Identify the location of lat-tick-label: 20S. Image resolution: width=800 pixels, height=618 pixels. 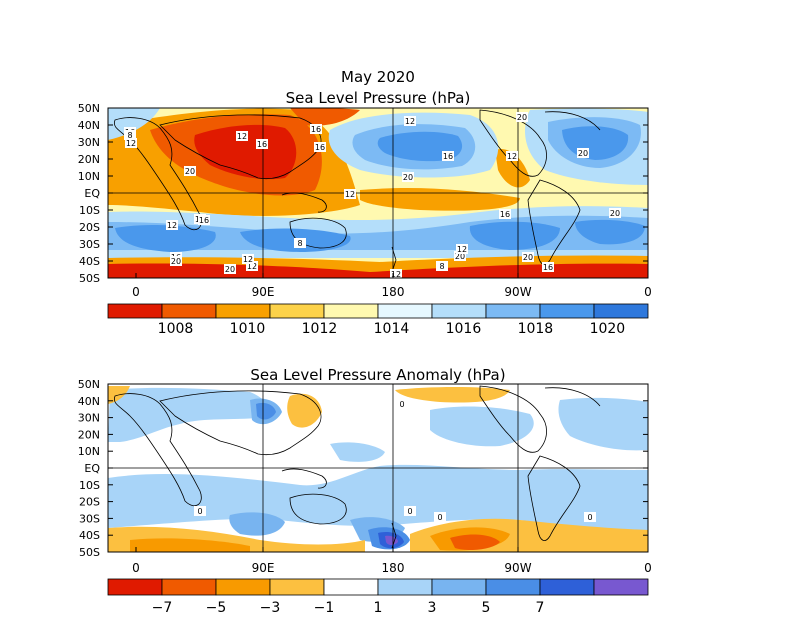
(89, 502).